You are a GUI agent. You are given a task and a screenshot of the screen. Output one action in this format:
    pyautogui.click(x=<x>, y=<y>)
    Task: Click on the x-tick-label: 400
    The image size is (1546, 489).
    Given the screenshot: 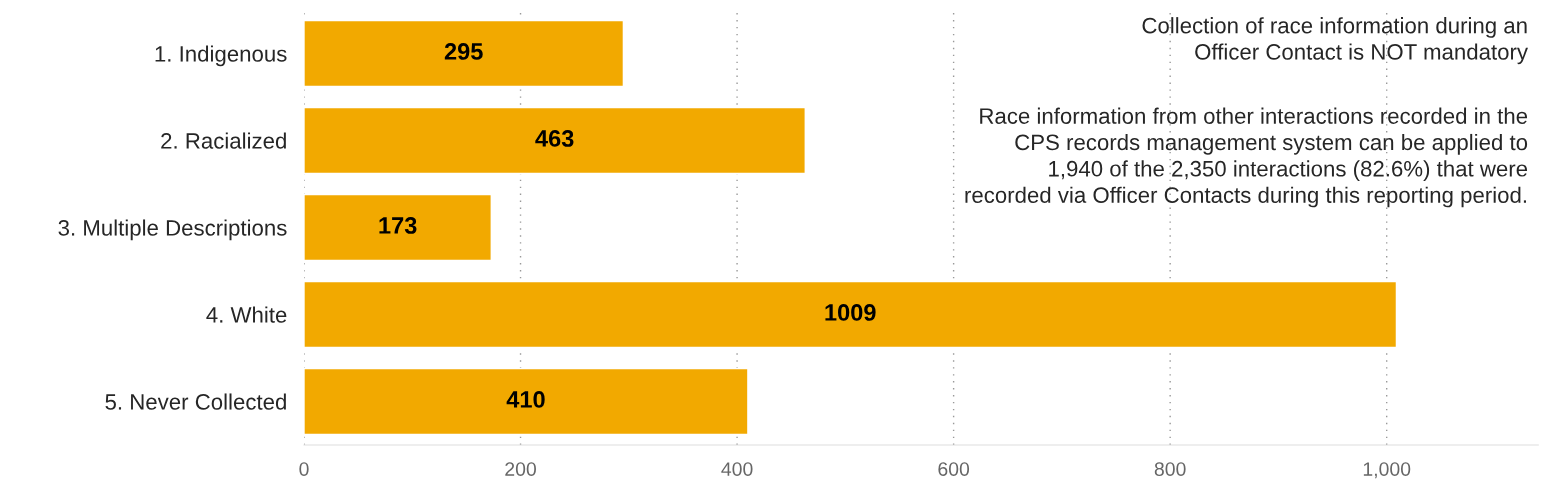 What is the action you would take?
    pyautogui.click(x=737, y=469)
    